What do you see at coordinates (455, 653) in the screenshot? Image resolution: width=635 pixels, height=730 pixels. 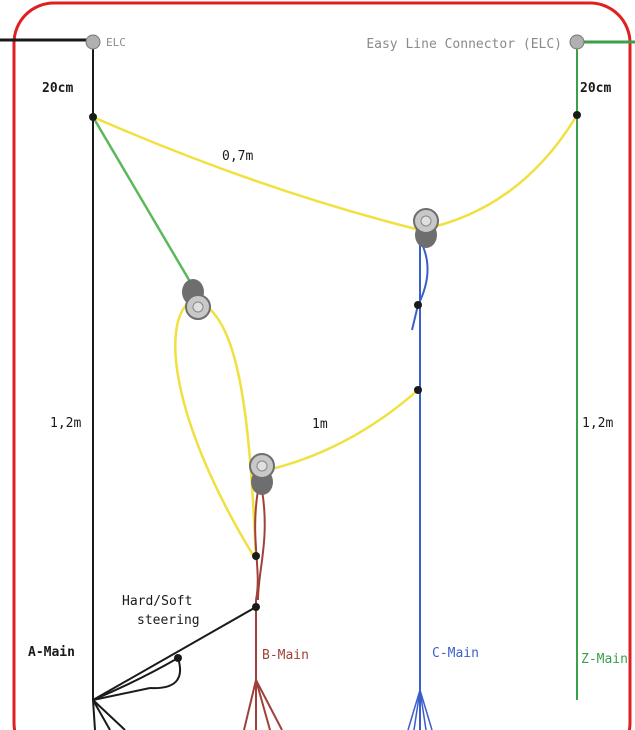 I see `c-main-label: C-Main` at bounding box center [455, 653].